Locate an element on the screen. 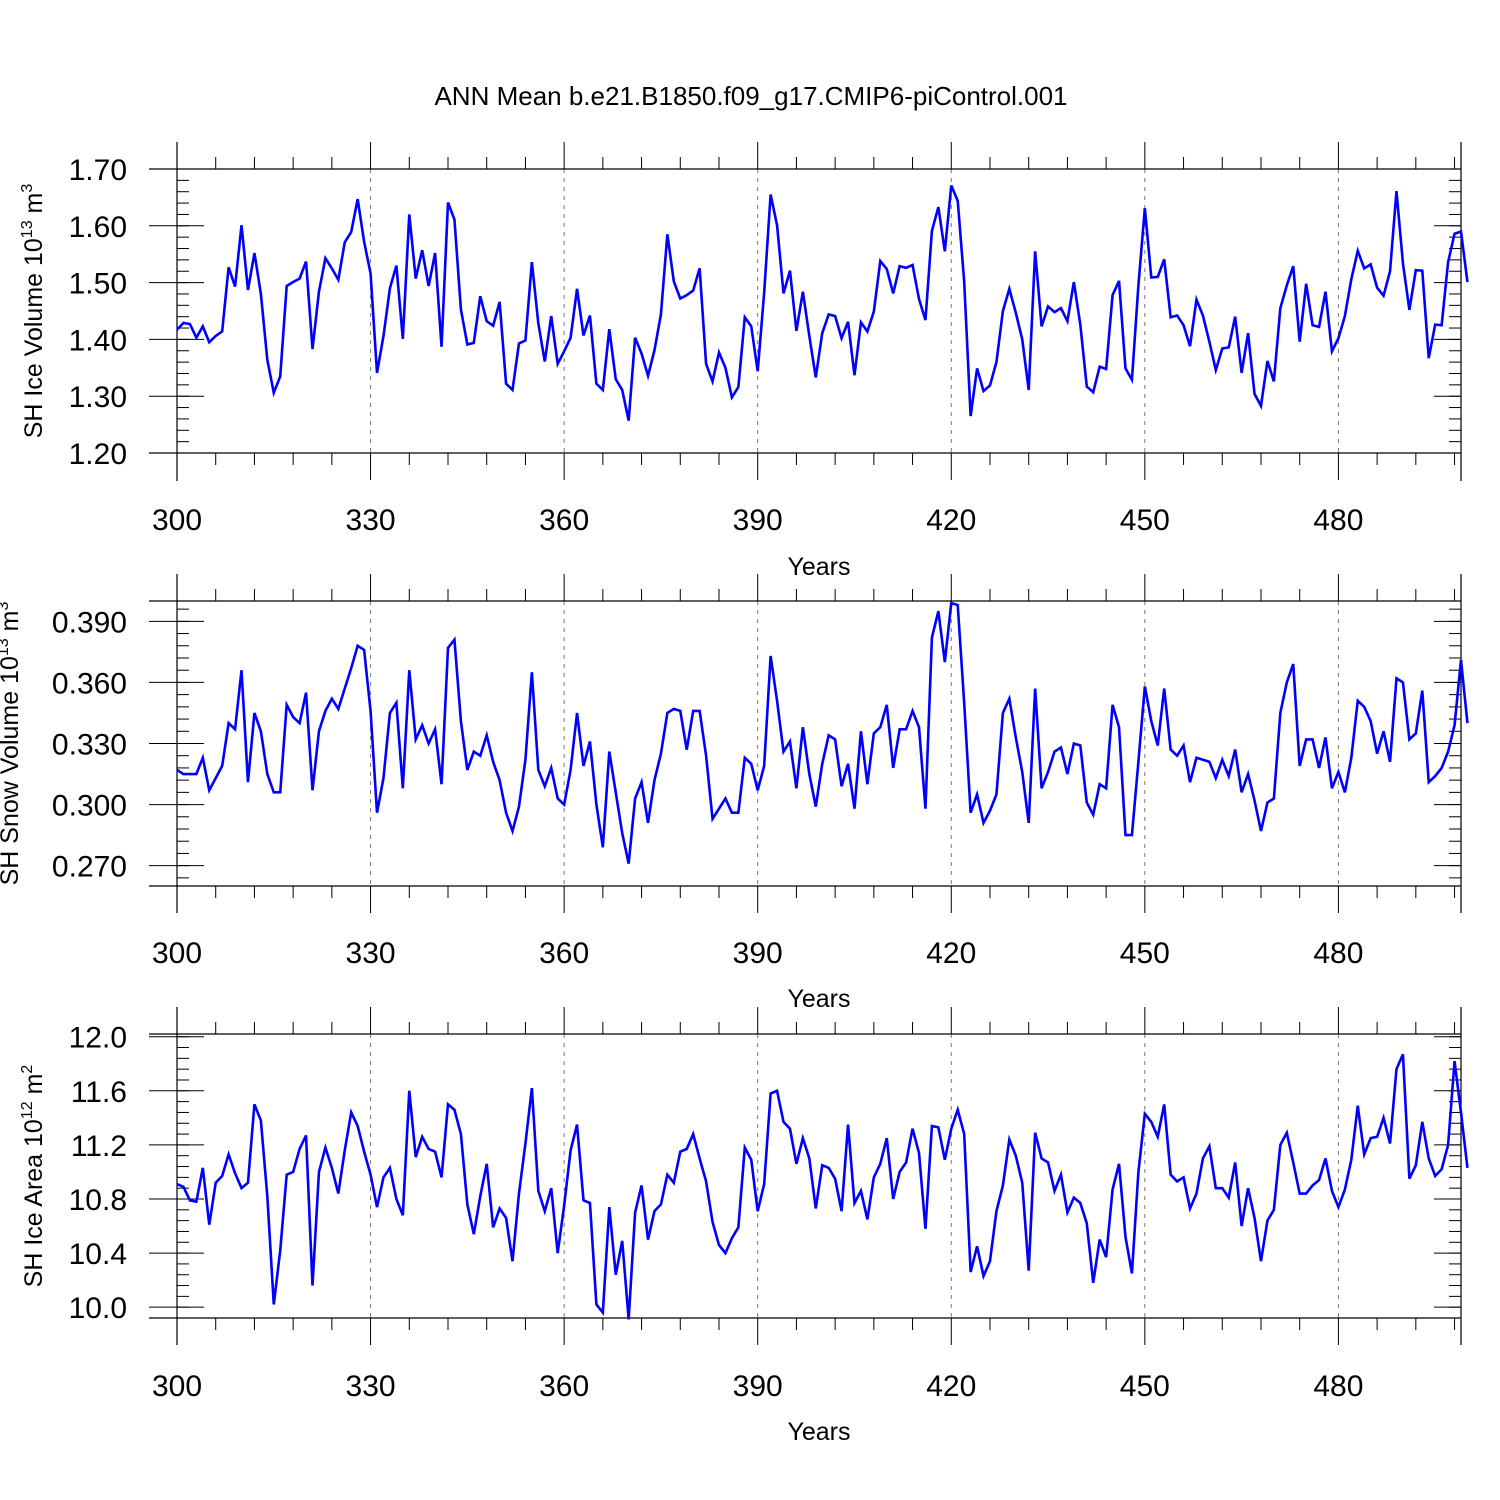 The width and height of the screenshot is (1500, 1500). y-tick-label: 1.70 is located at coordinates (98, 170).